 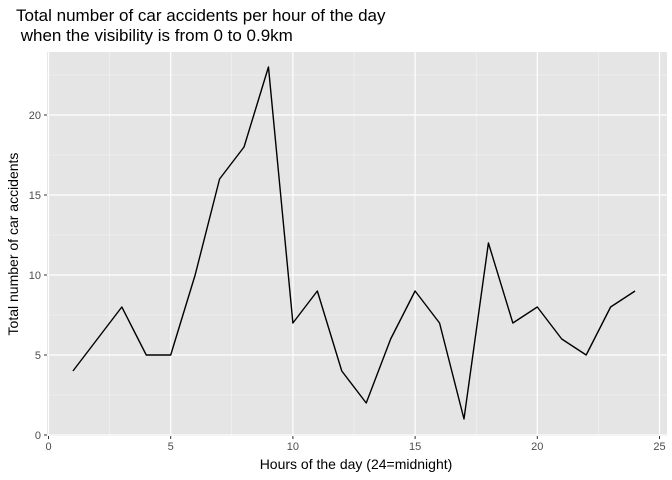 What do you see at coordinates (293, 447) in the screenshot?
I see `x-tick-label: 10` at bounding box center [293, 447].